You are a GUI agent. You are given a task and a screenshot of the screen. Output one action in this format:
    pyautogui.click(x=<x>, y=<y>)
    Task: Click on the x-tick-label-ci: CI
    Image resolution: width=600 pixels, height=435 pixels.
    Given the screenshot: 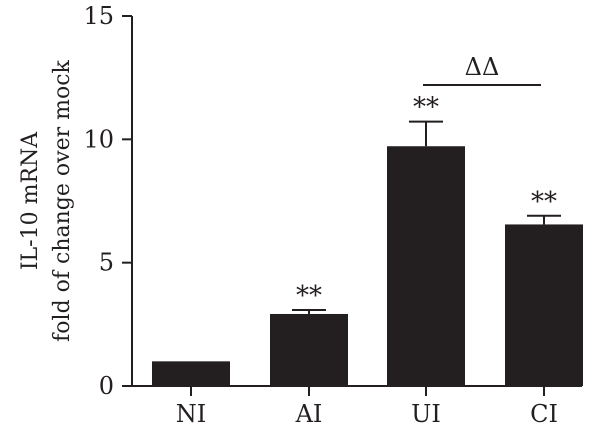 What is the action you would take?
    pyautogui.click(x=544, y=414)
    